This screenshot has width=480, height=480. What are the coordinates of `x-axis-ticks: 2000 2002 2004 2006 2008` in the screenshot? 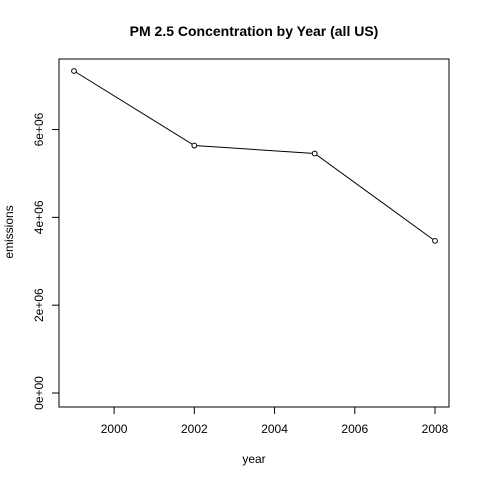 It's located at (275, 421).